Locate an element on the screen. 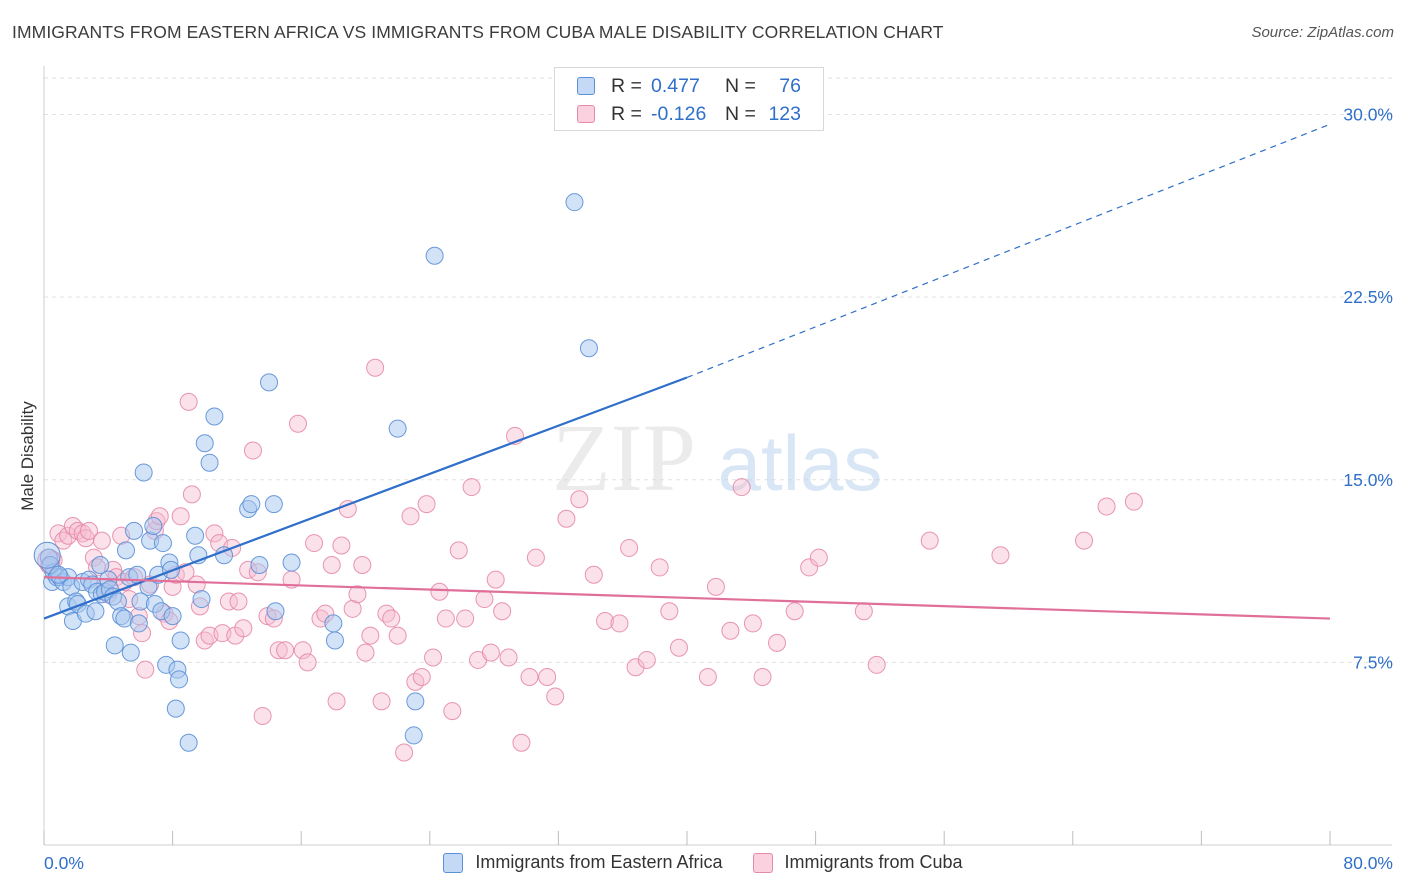  legend-label-cuba: Immigrants from Cuba is located at coordinates (873, 862).